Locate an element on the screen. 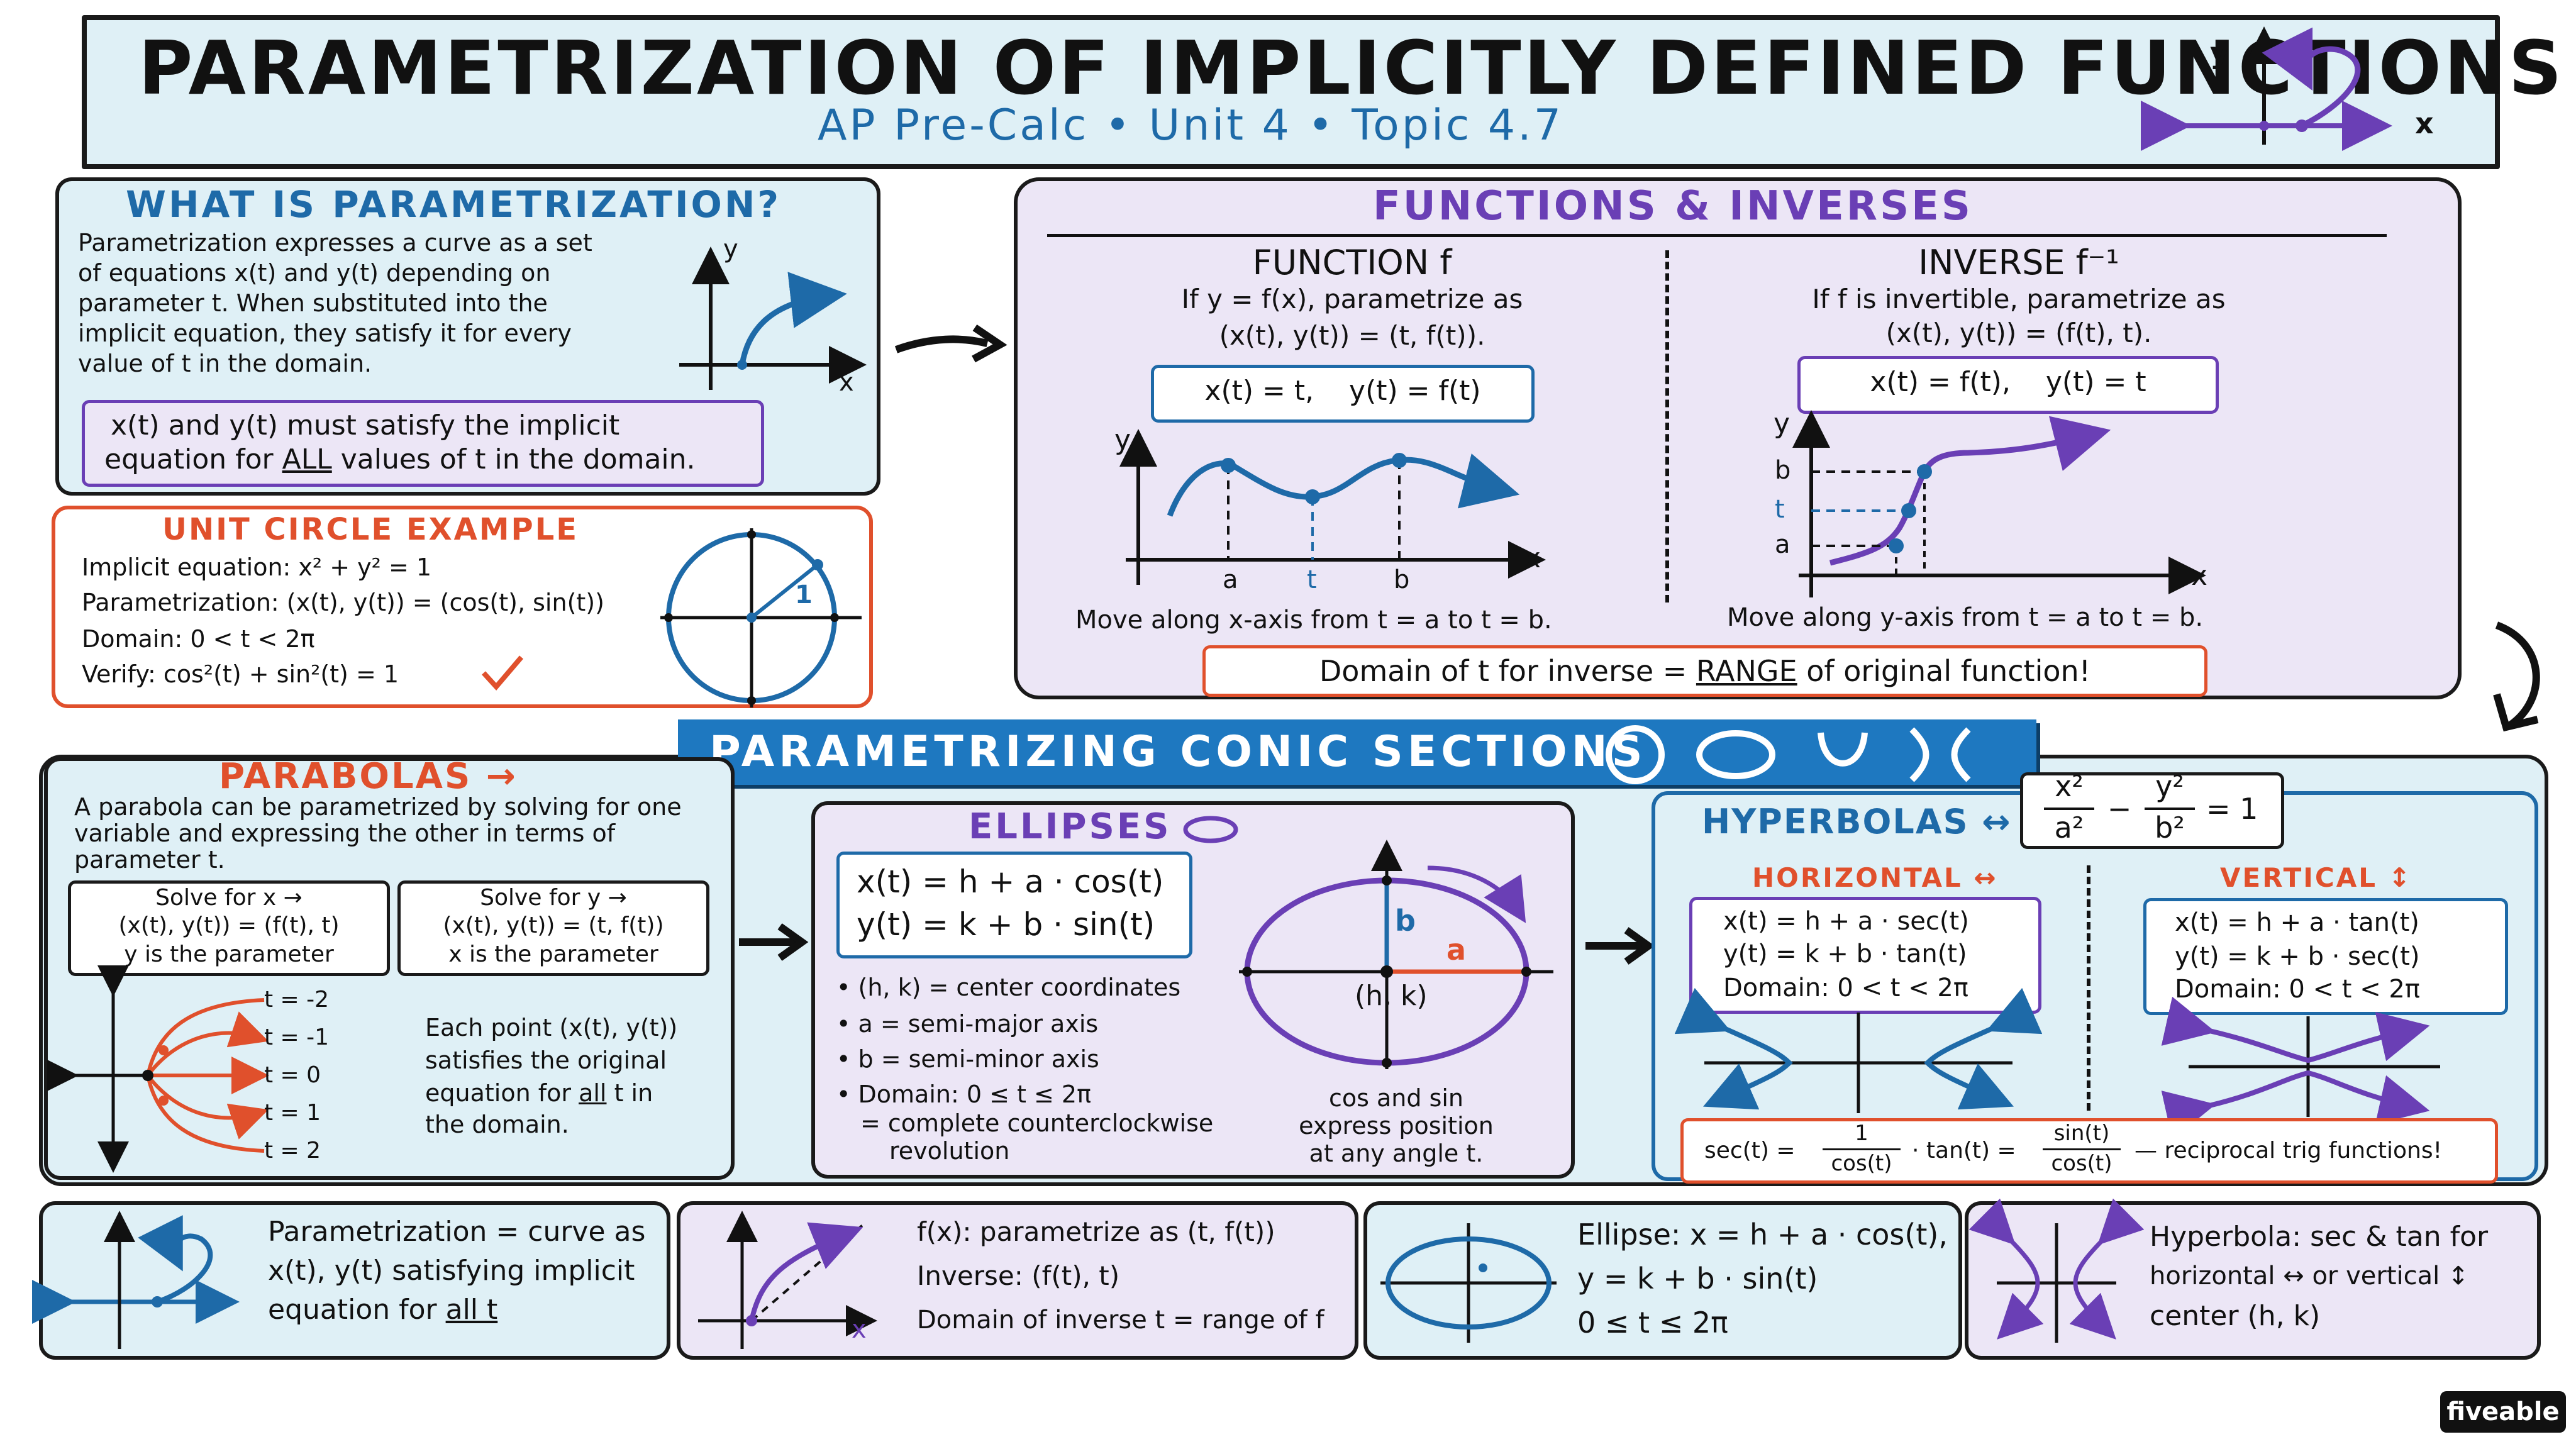 The height and width of the screenshot is (1449, 2576). conics-banner is located at coordinates (1357, 752).